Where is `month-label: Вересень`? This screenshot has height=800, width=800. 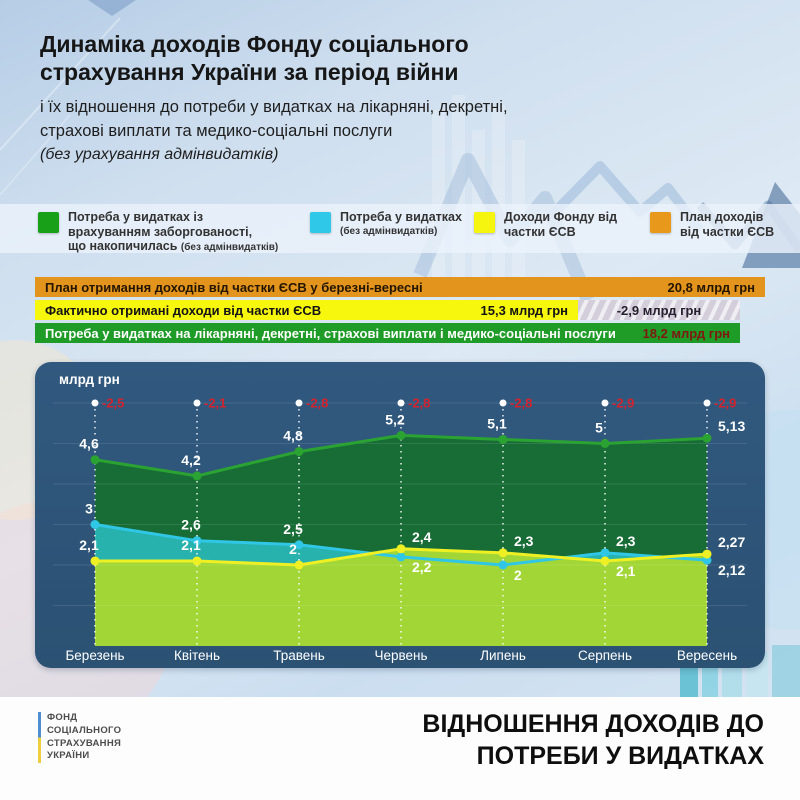
month-label: Вересень is located at coordinates (707, 655).